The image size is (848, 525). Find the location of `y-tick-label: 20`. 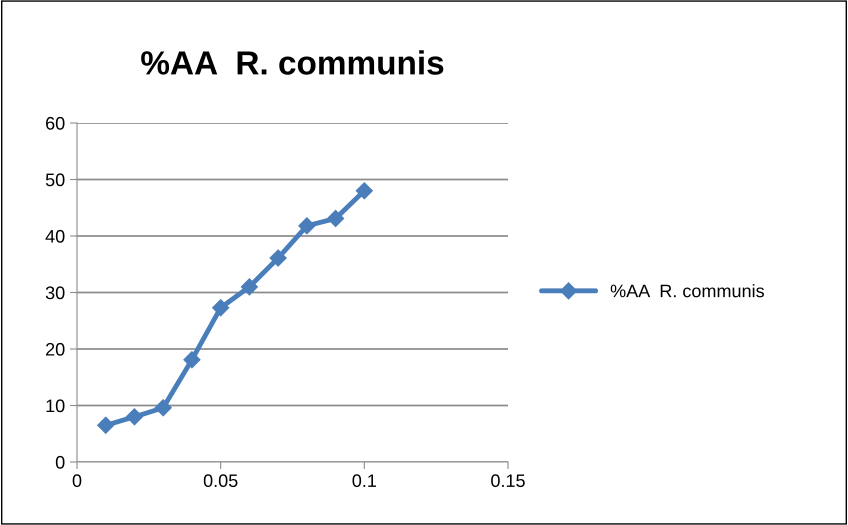

y-tick-label: 20 is located at coordinates (55, 349).